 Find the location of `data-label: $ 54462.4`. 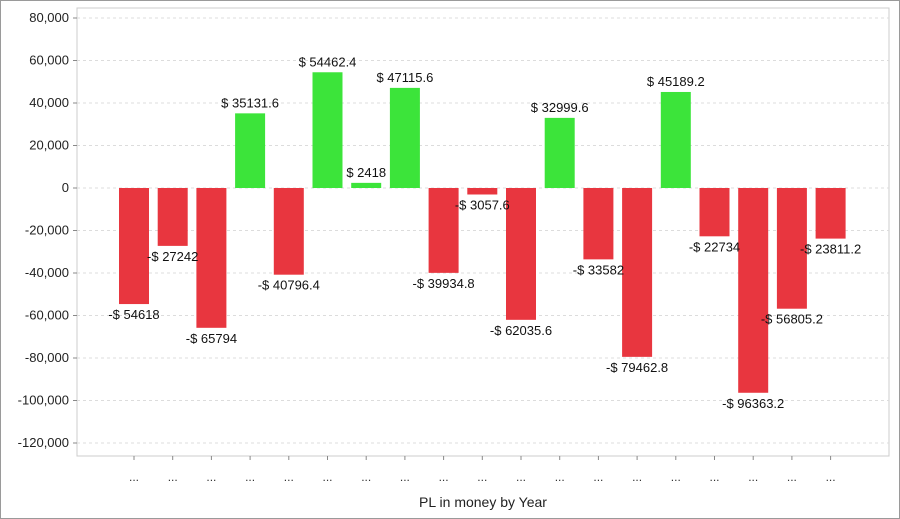

data-label: $ 54462.4 is located at coordinates (328, 61).